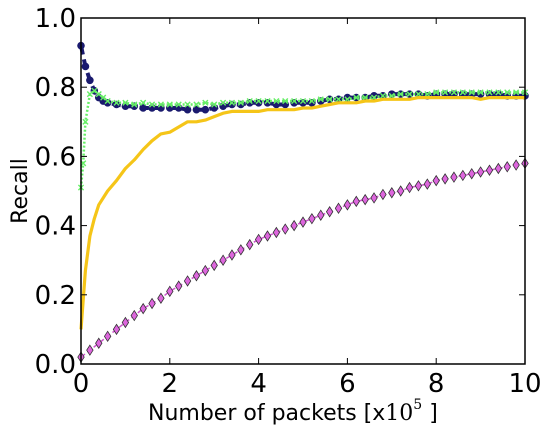  What do you see at coordinates (20, 191) in the screenshot?
I see `y-axis-label: Recall` at bounding box center [20, 191].